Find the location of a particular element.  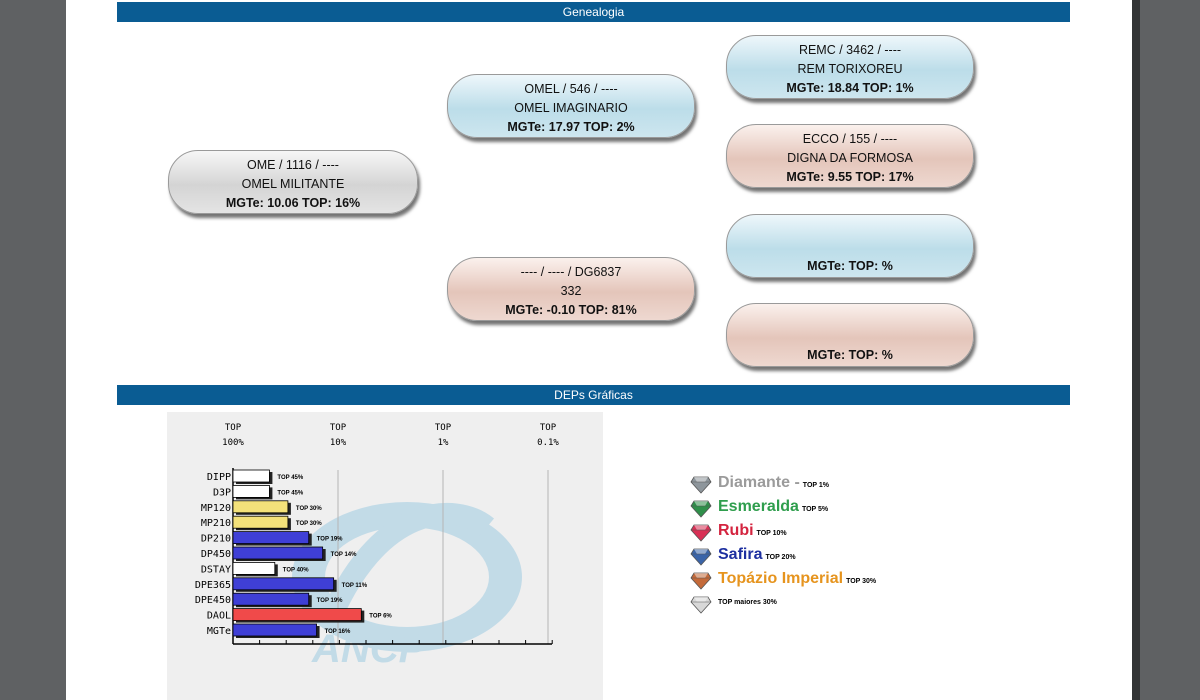

animal-name: OMEL MILITANTE is located at coordinates (293, 184).